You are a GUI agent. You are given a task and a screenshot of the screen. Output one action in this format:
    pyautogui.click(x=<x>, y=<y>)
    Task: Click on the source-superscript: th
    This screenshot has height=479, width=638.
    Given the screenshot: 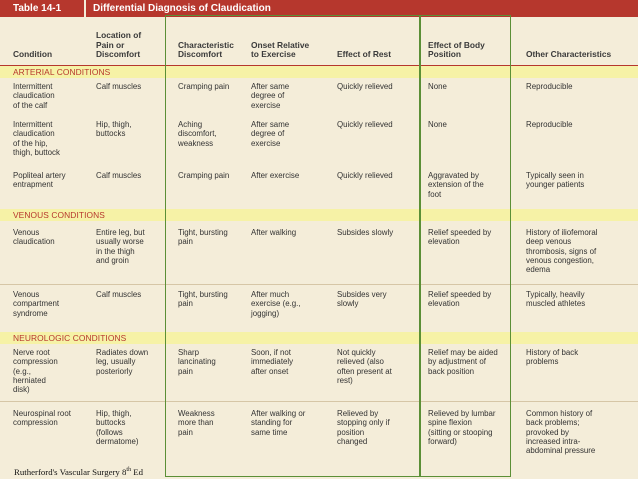 What is the action you would take?
    pyautogui.click(x=129, y=470)
    